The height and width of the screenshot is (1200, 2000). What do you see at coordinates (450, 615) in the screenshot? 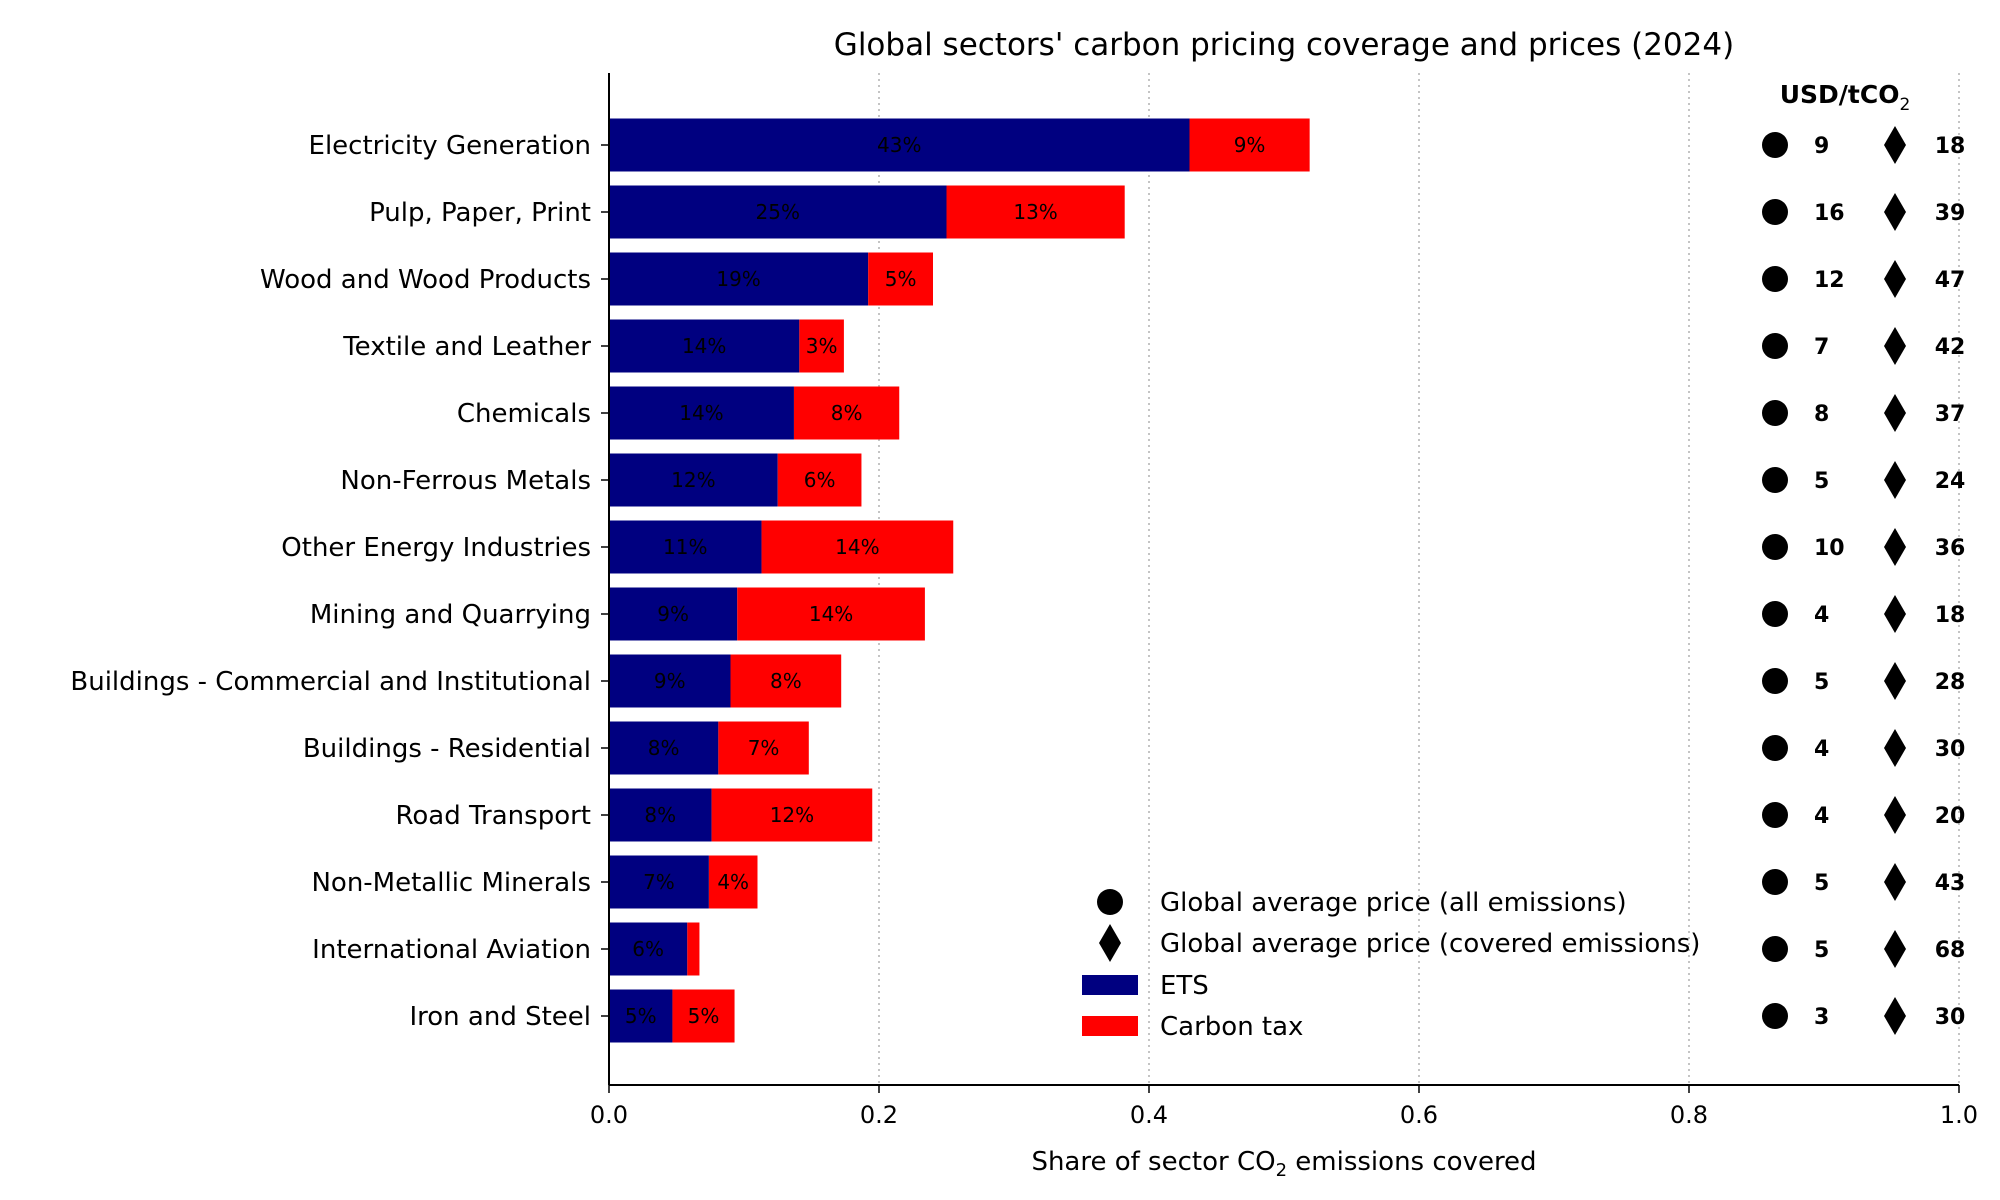
I see `category-label: Mining and Quarrying` at bounding box center [450, 615].